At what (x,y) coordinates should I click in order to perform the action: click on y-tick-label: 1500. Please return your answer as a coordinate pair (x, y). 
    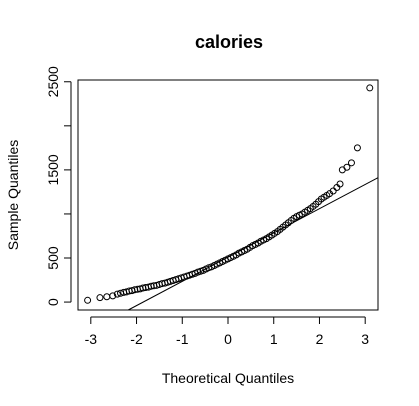
    Looking at the image, I should click on (53, 169).